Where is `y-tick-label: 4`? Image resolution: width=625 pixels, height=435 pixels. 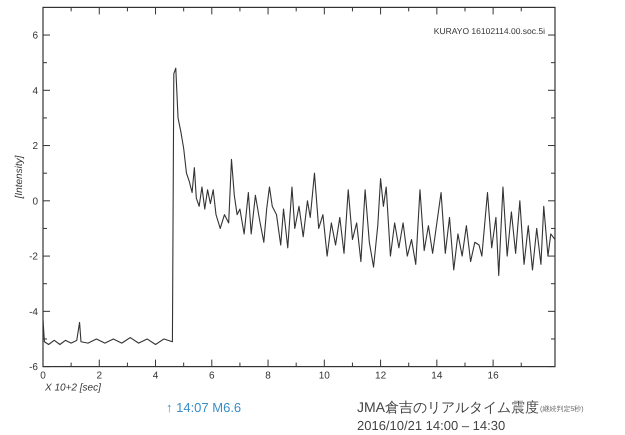 y-tick-label: 4 is located at coordinates (35, 91).